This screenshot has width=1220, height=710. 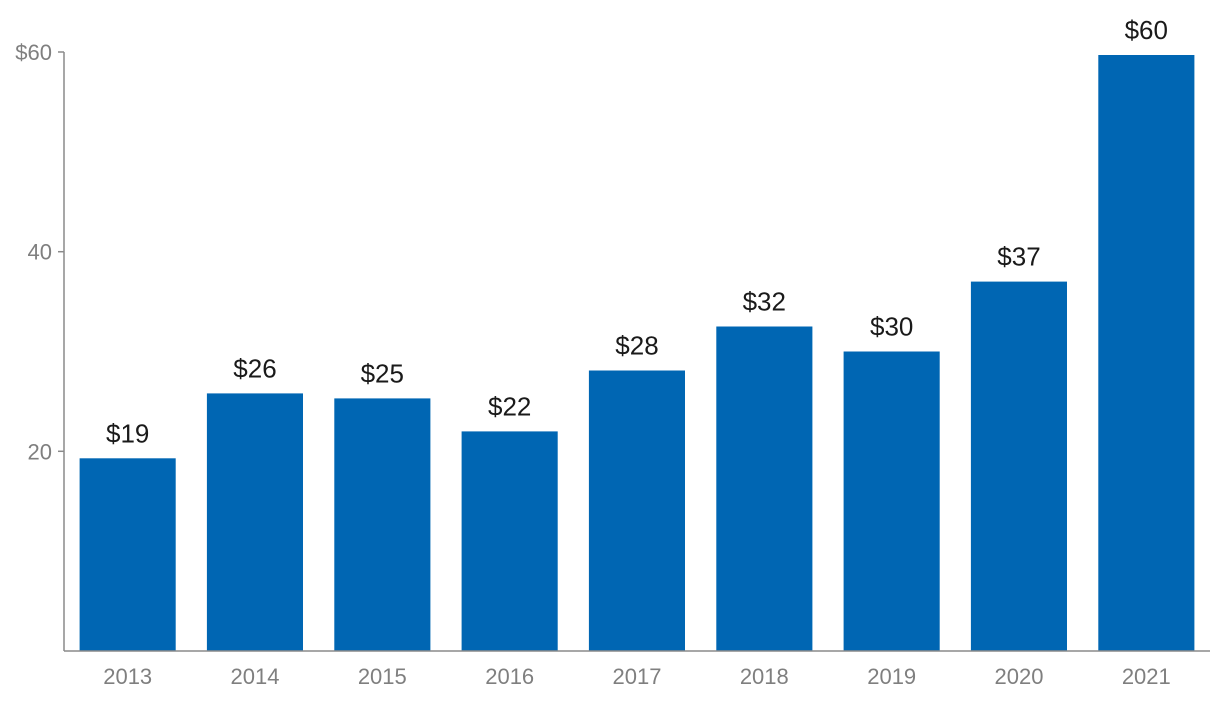 I want to click on data-label-2019: $30, so click(x=891, y=327).